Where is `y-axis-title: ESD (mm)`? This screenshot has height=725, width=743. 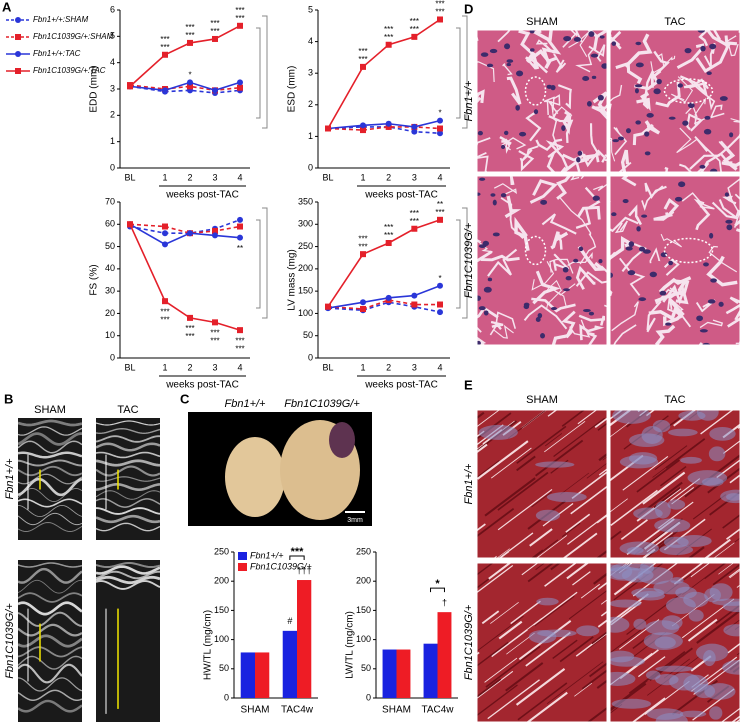
y-axis-title: ESD (mm) is located at coordinates (292, 89).